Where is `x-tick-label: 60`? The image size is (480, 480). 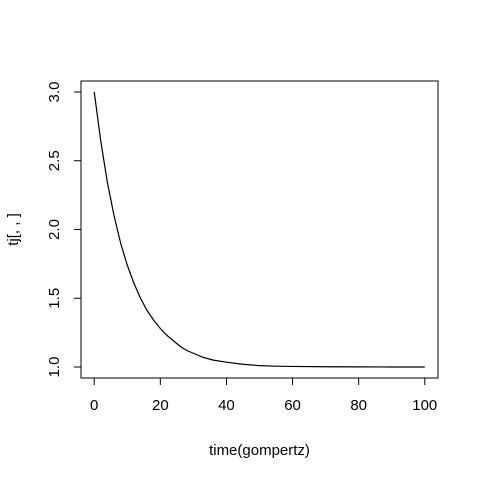 x-tick-label: 60 is located at coordinates (292, 405).